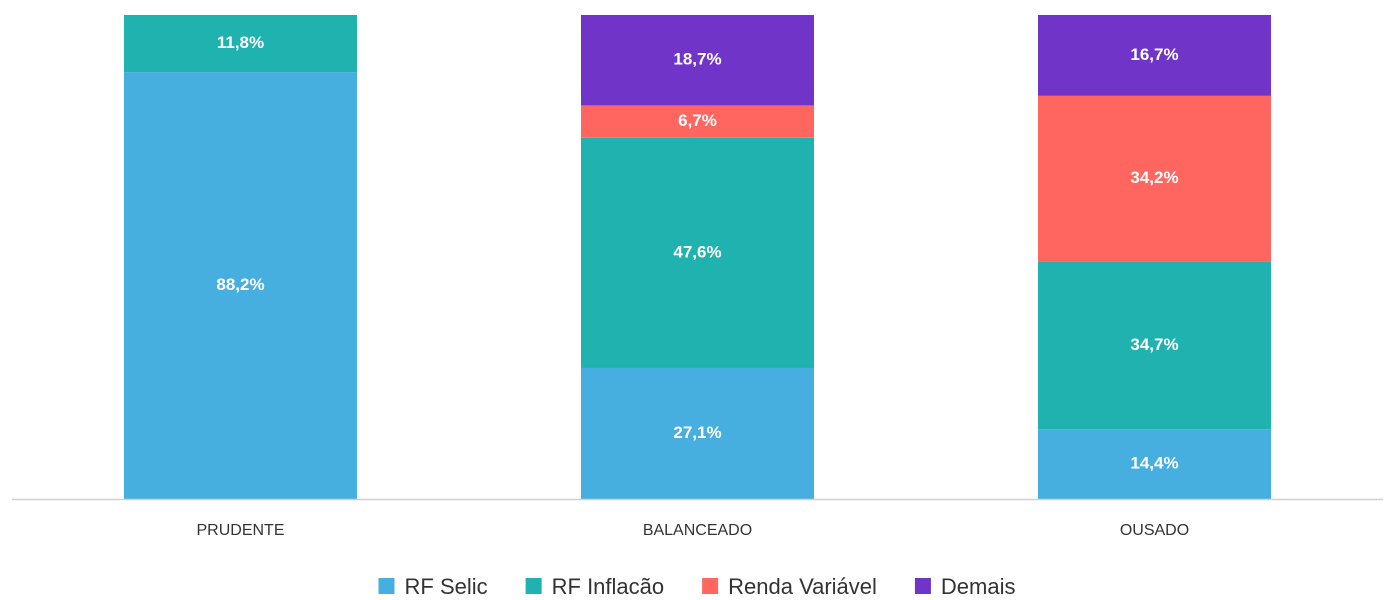 Image resolution: width=1394 pixels, height=600 pixels. I want to click on data-label: 18,7%, so click(697, 59).